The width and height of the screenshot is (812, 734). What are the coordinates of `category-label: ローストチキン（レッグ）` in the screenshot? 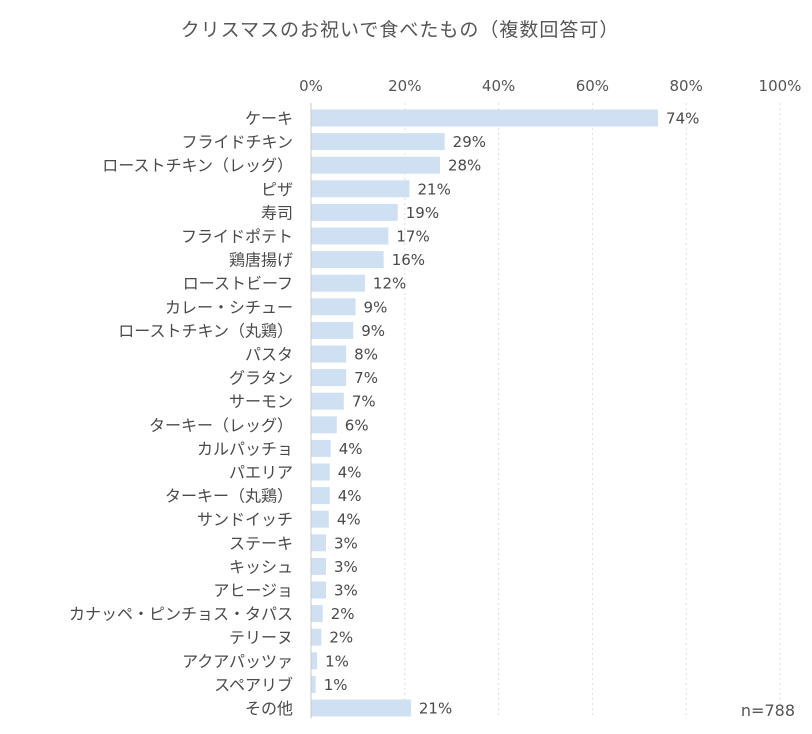 It's located at (197, 165).